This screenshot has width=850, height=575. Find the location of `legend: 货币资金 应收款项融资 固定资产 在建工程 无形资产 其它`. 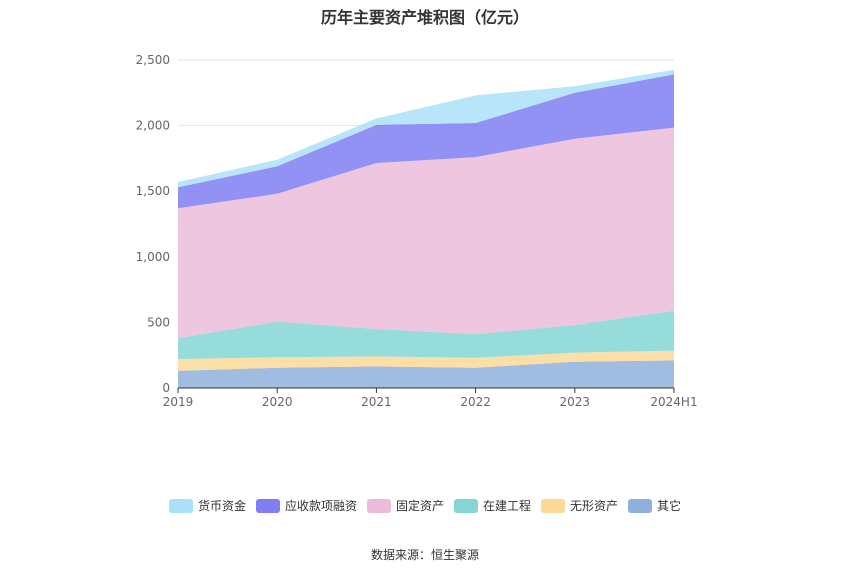

legend: 货币资金 应收款项融资 固定资产 在建工程 无形资产 其它 is located at coordinates (425, 505).